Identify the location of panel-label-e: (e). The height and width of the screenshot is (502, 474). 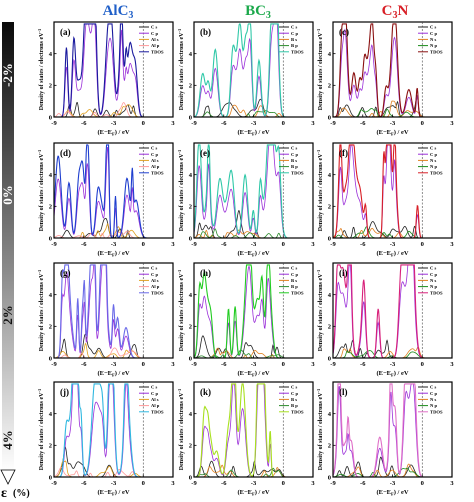
(205, 153).